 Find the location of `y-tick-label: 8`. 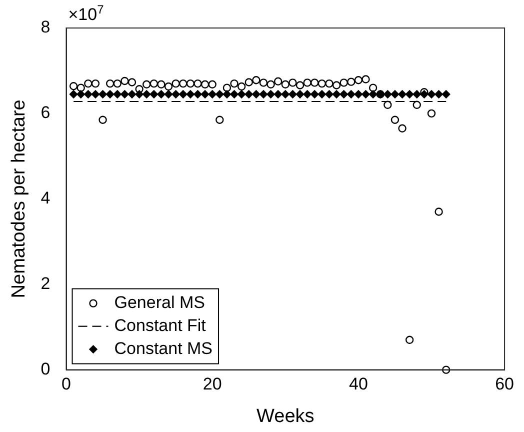

y-tick-label: 8 is located at coordinates (45, 27).